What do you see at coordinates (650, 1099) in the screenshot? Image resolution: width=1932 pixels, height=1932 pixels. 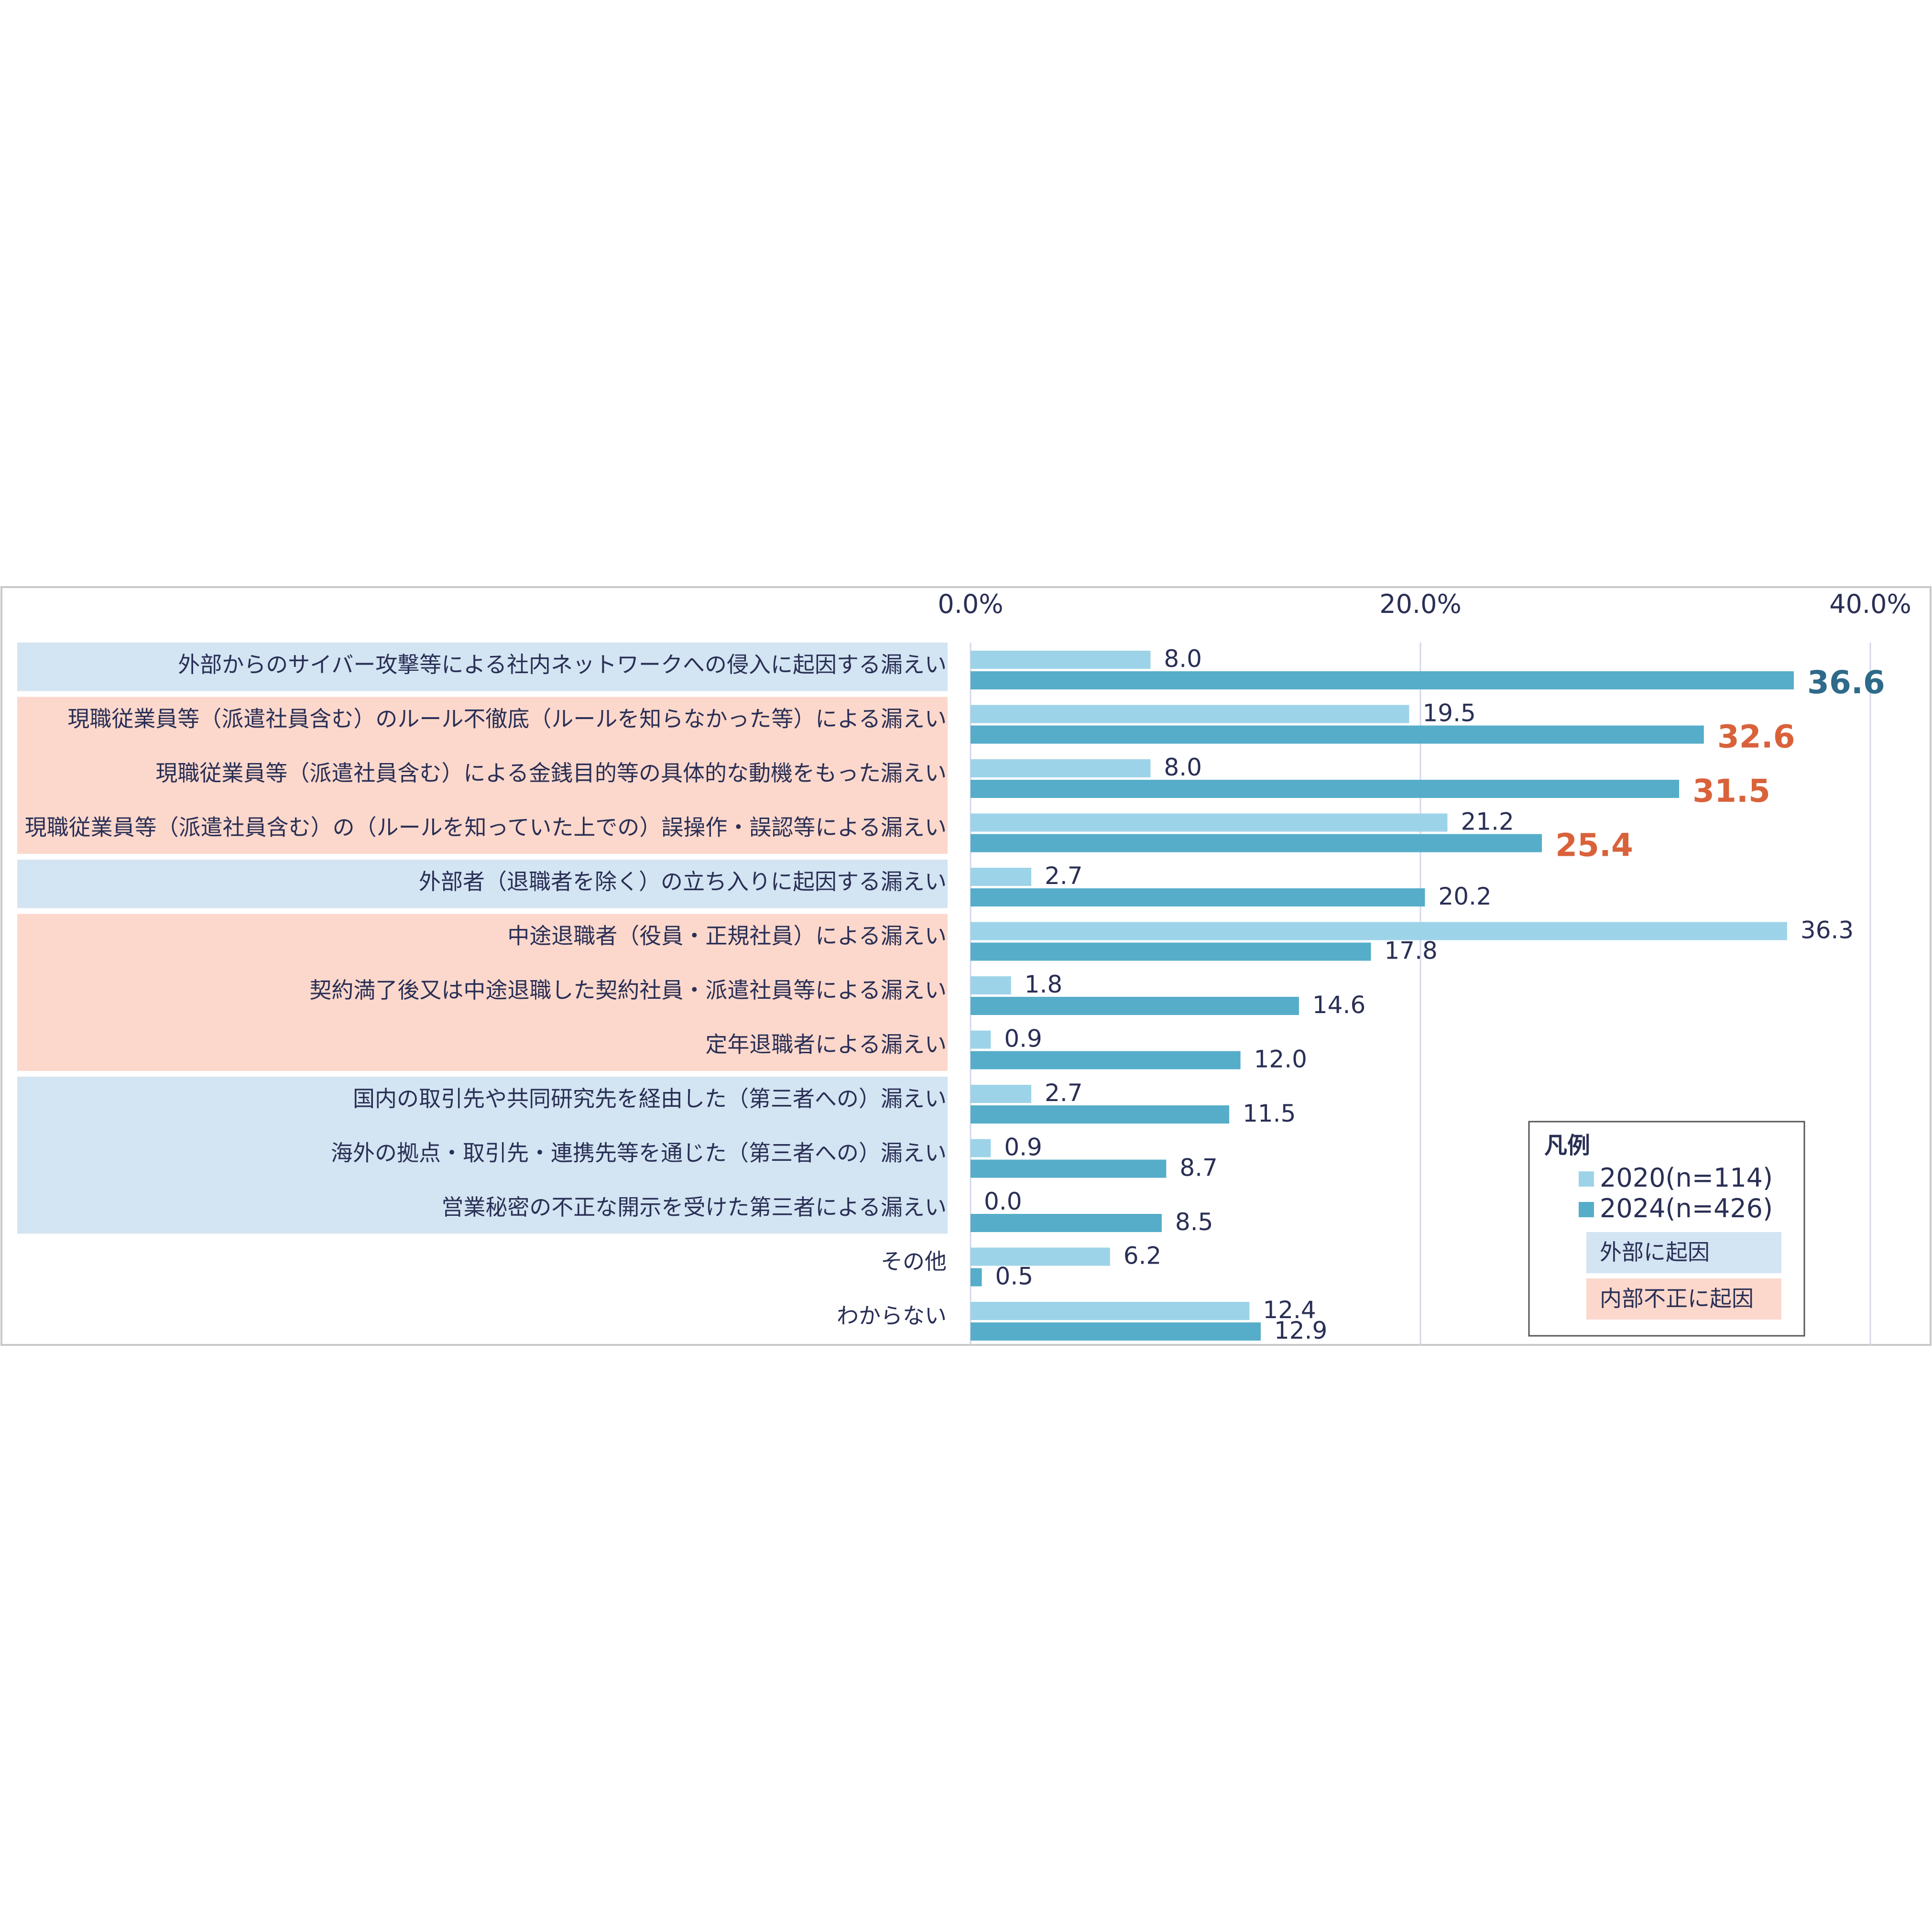 I see `category-label: 国内の取引先や共同研究先を経由した（第三者への）漏えい` at bounding box center [650, 1099].